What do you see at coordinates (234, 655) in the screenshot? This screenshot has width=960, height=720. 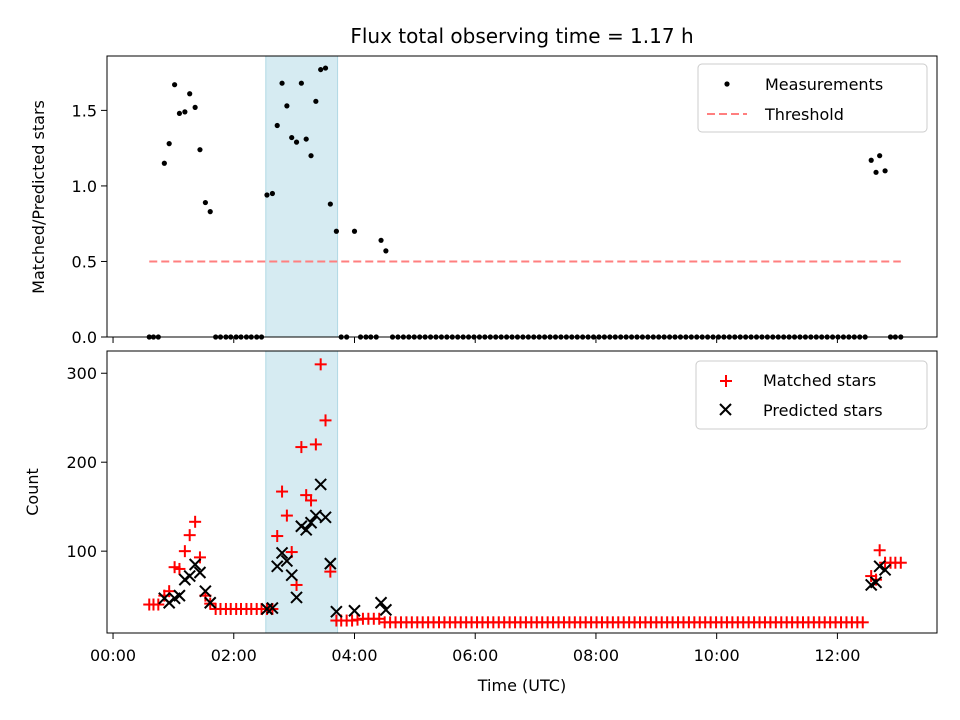 I see `x-tick-label: 02:00` at bounding box center [234, 655].